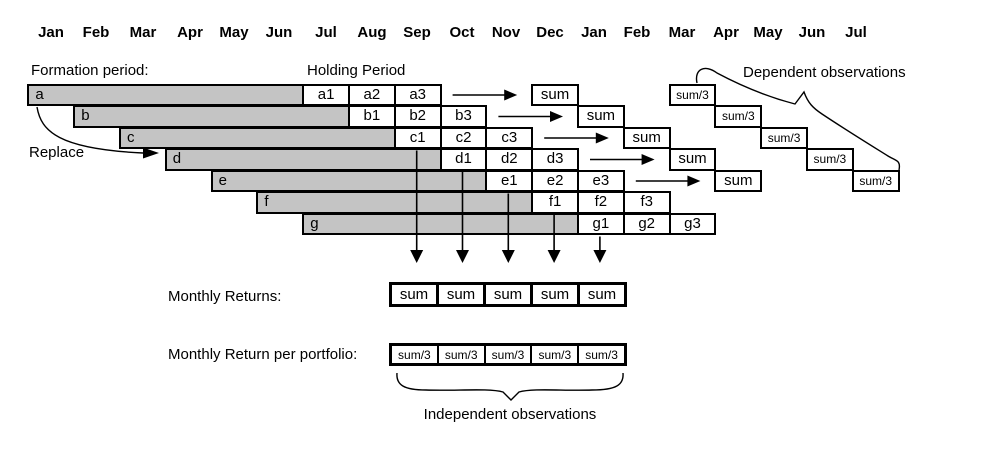  Describe the element at coordinates (395, 202) in the screenshot. I see `formation-bar-f: f` at that location.